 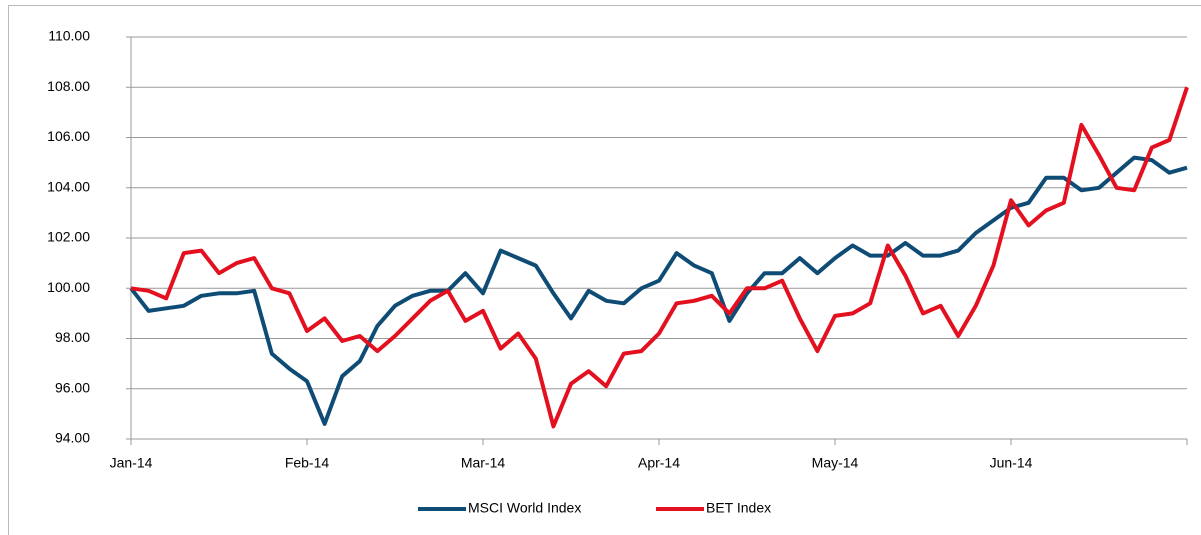 I want to click on y-tick-label: 110.00, so click(x=69, y=36).